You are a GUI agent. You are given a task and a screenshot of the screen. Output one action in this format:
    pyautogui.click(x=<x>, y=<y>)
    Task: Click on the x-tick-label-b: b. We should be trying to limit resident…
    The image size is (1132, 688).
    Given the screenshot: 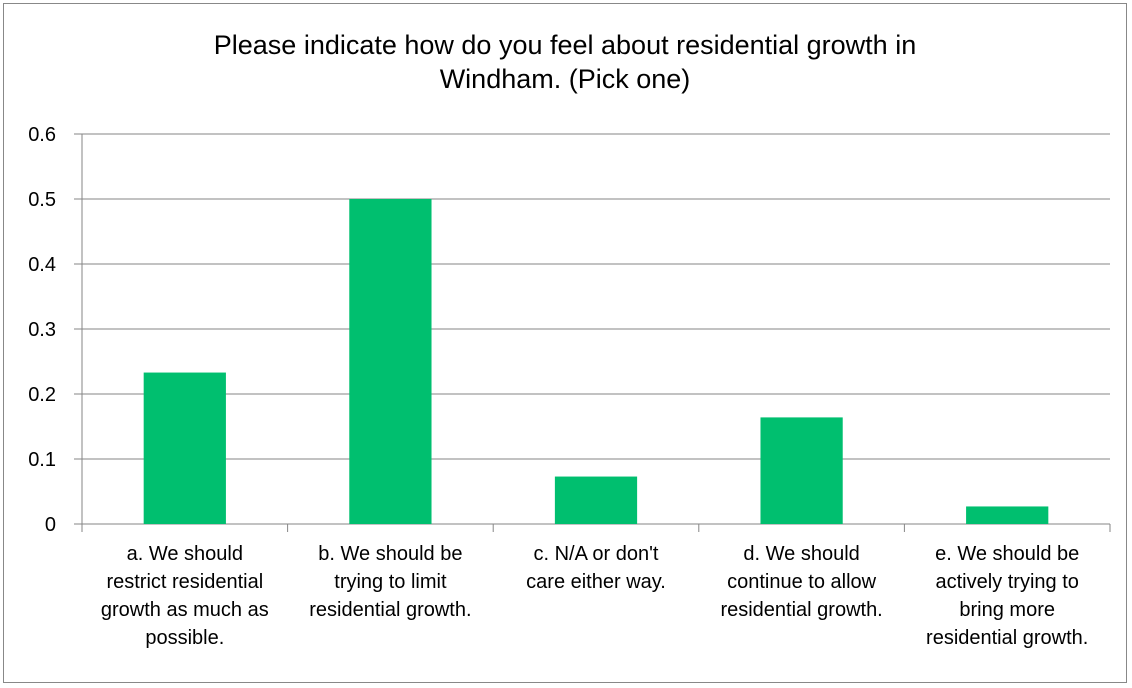 What is the action you would take?
    pyautogui.click(x=390, y=582)
    